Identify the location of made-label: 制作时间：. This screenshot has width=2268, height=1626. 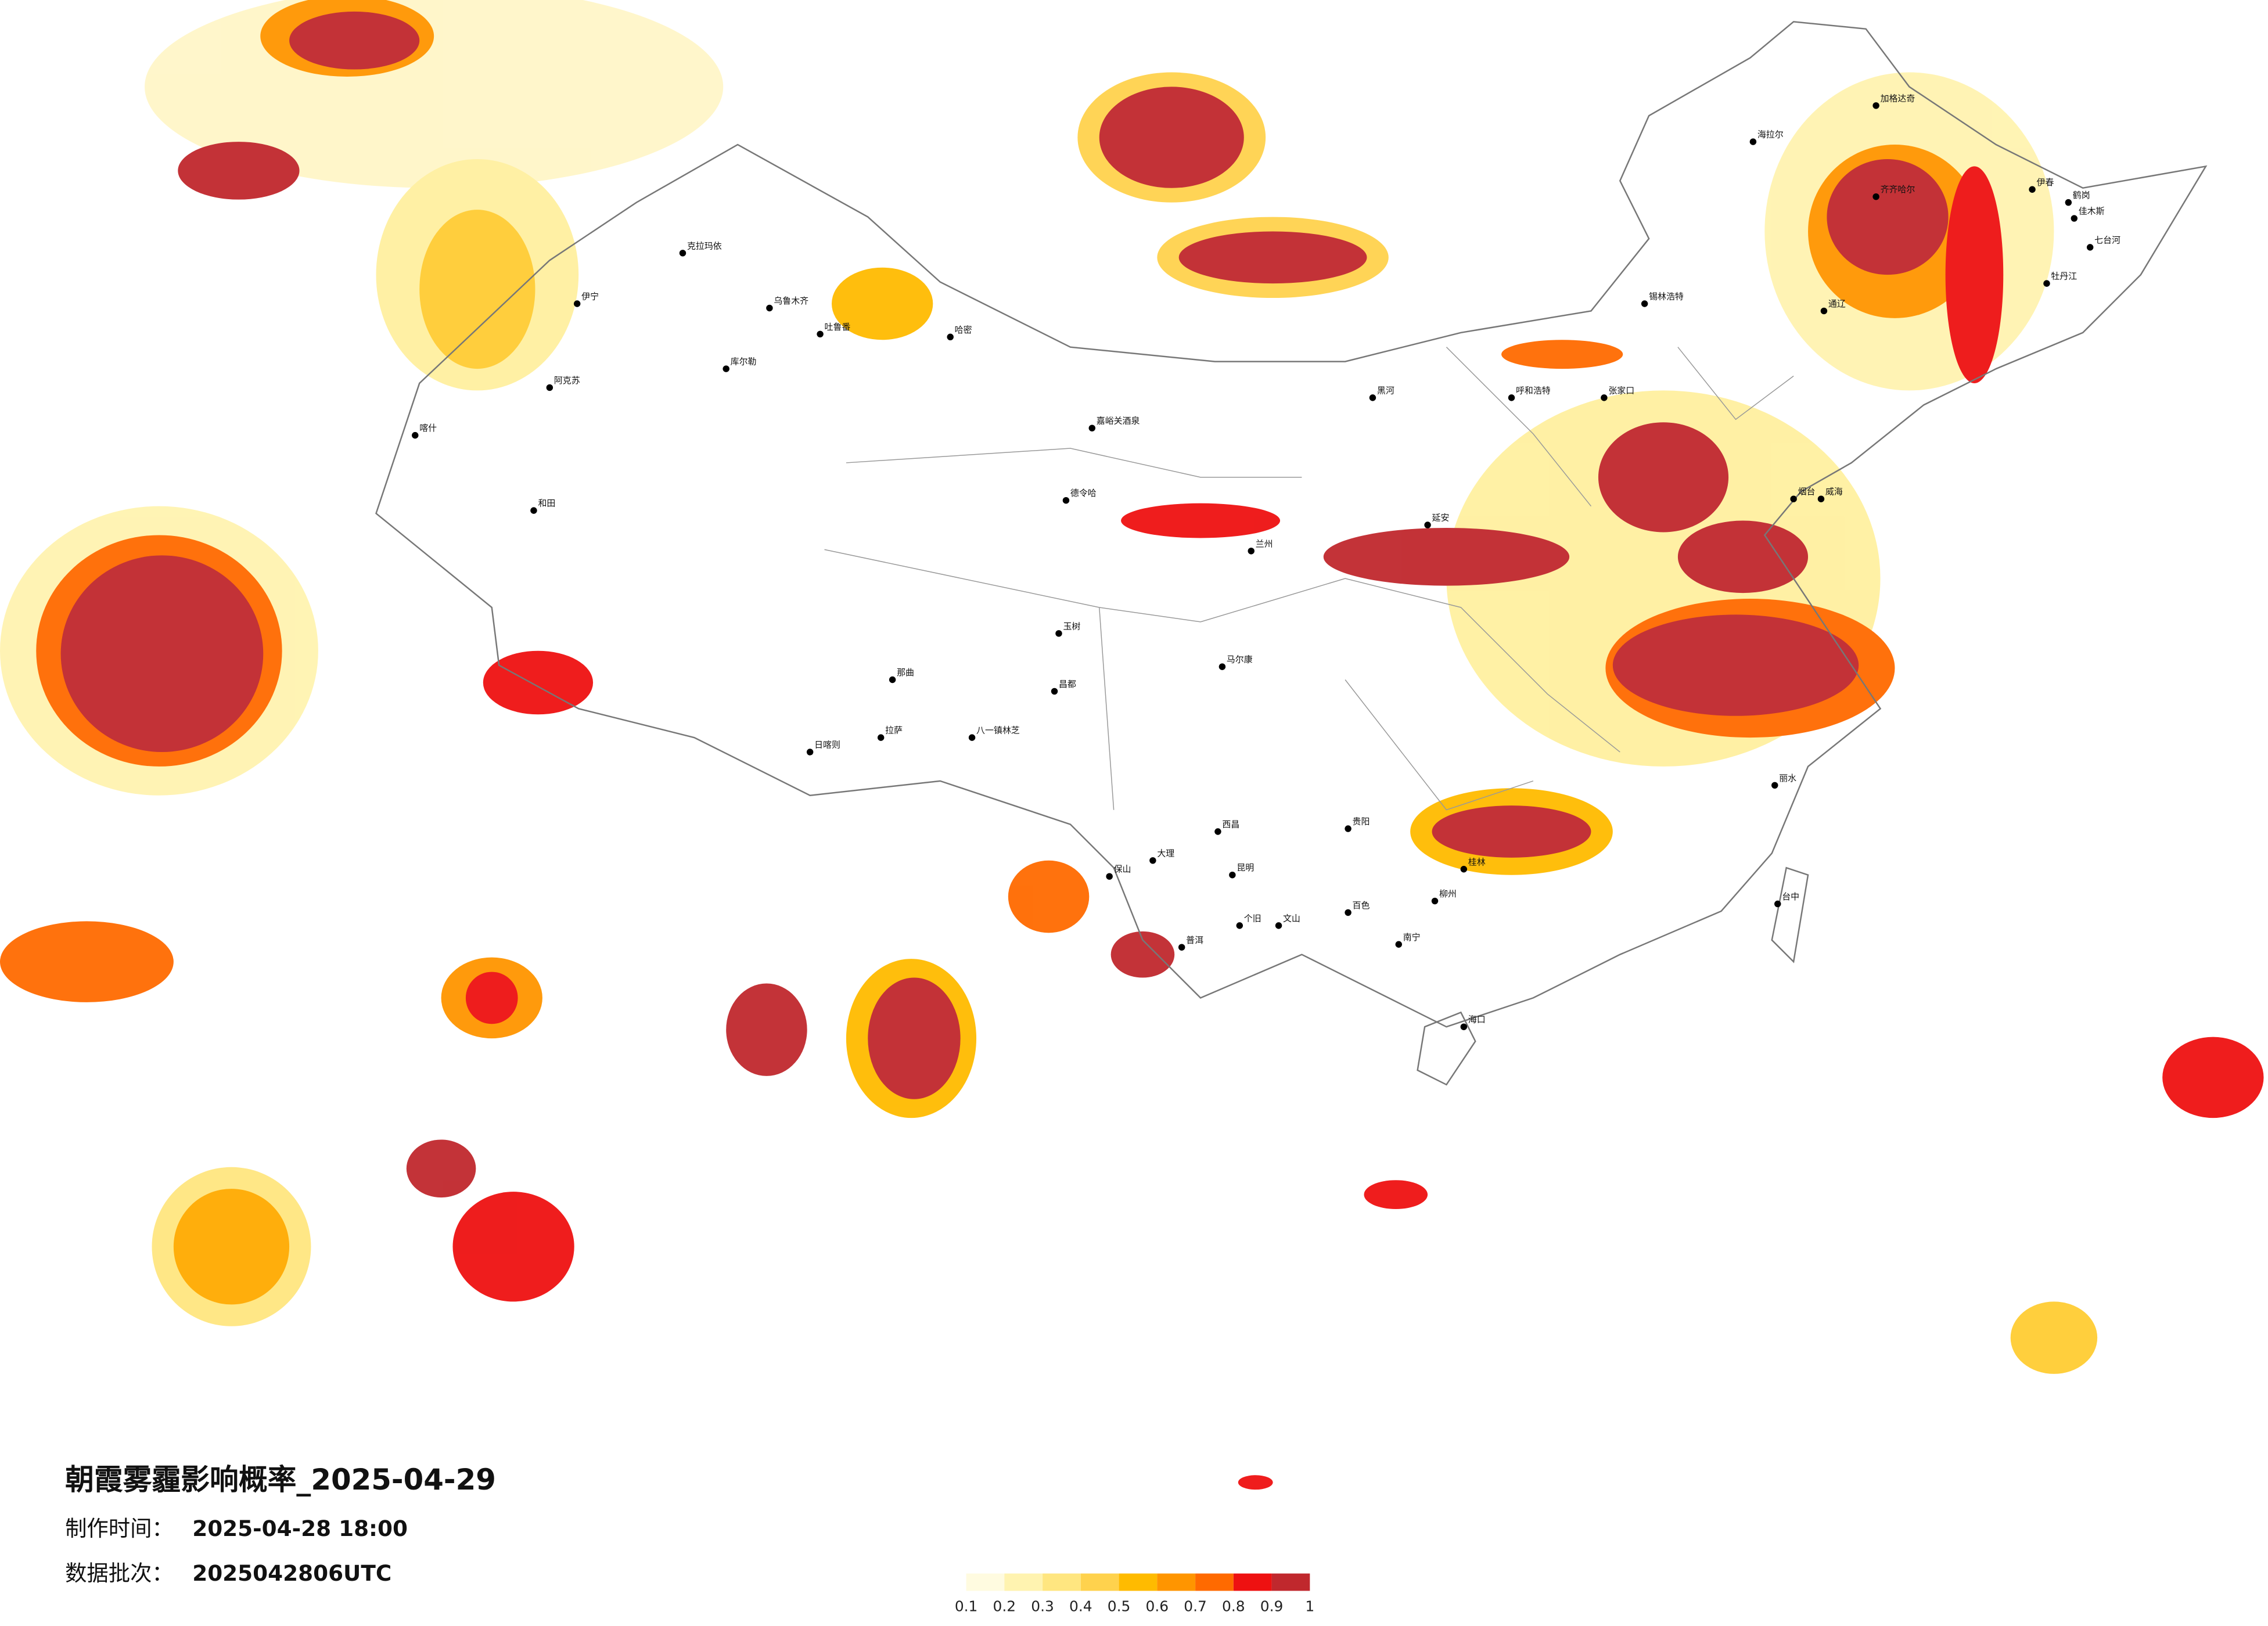
(119, 1528).